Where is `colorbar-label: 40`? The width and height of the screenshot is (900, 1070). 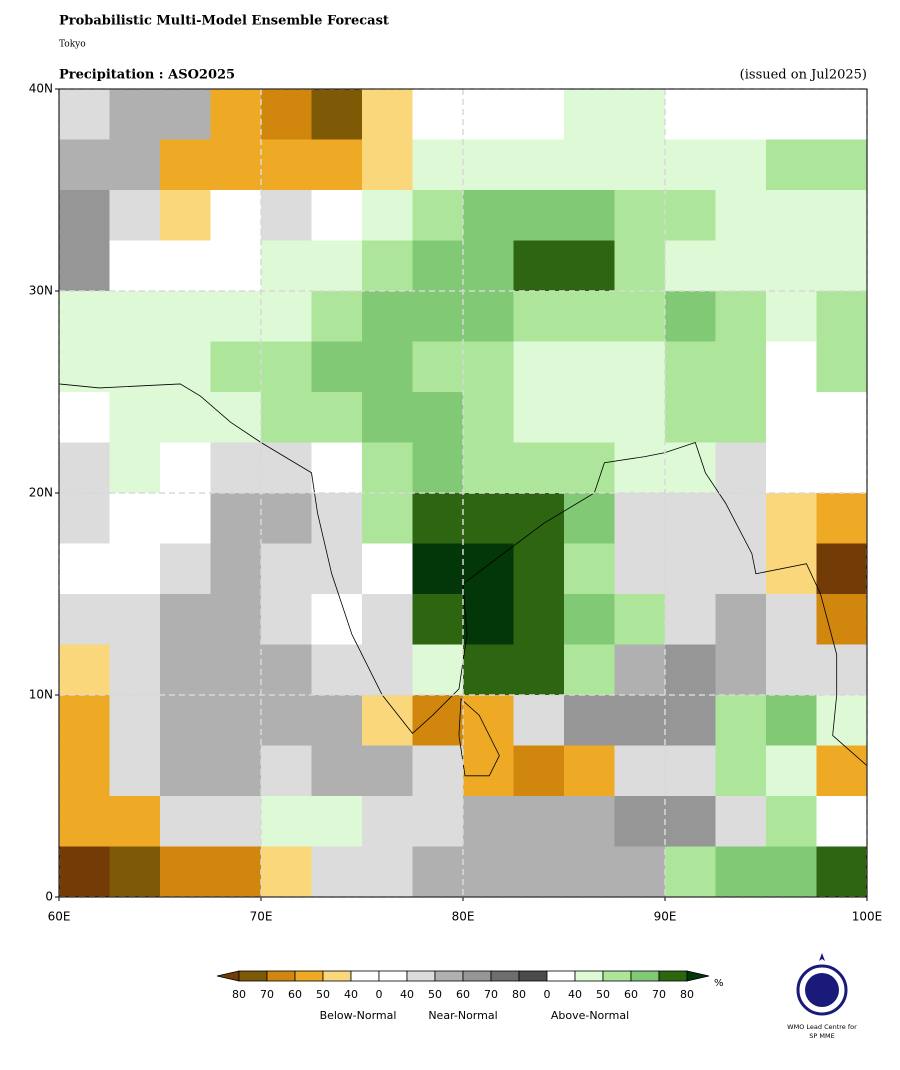
colorbar-label: 40 is located at coordinates (575, 994).